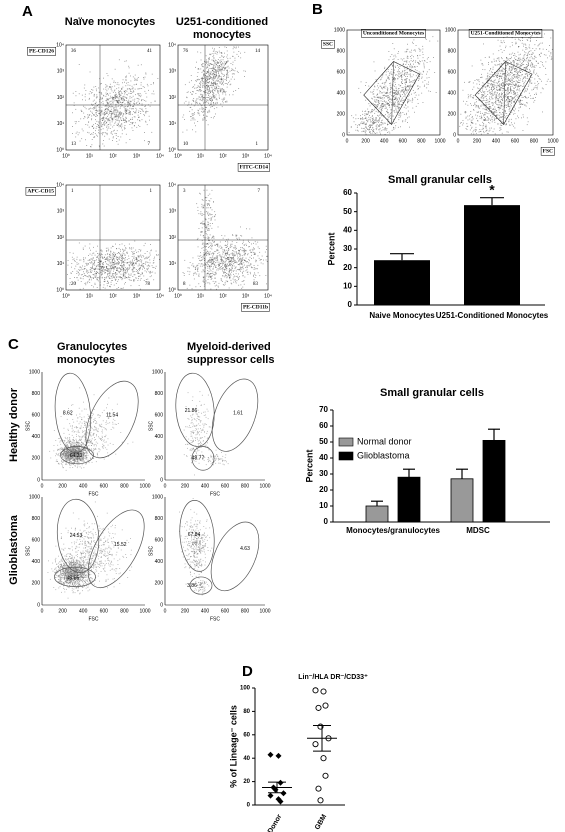 The width and height of the screenshot is (565, 832). I want to click on y-tick-label: 200, so click(341, 114).